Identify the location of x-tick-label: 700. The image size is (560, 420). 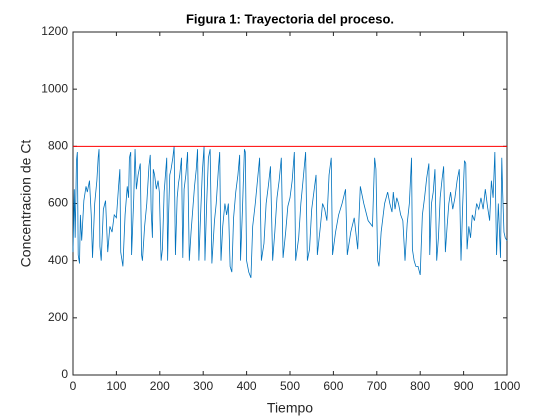
(377, 386).